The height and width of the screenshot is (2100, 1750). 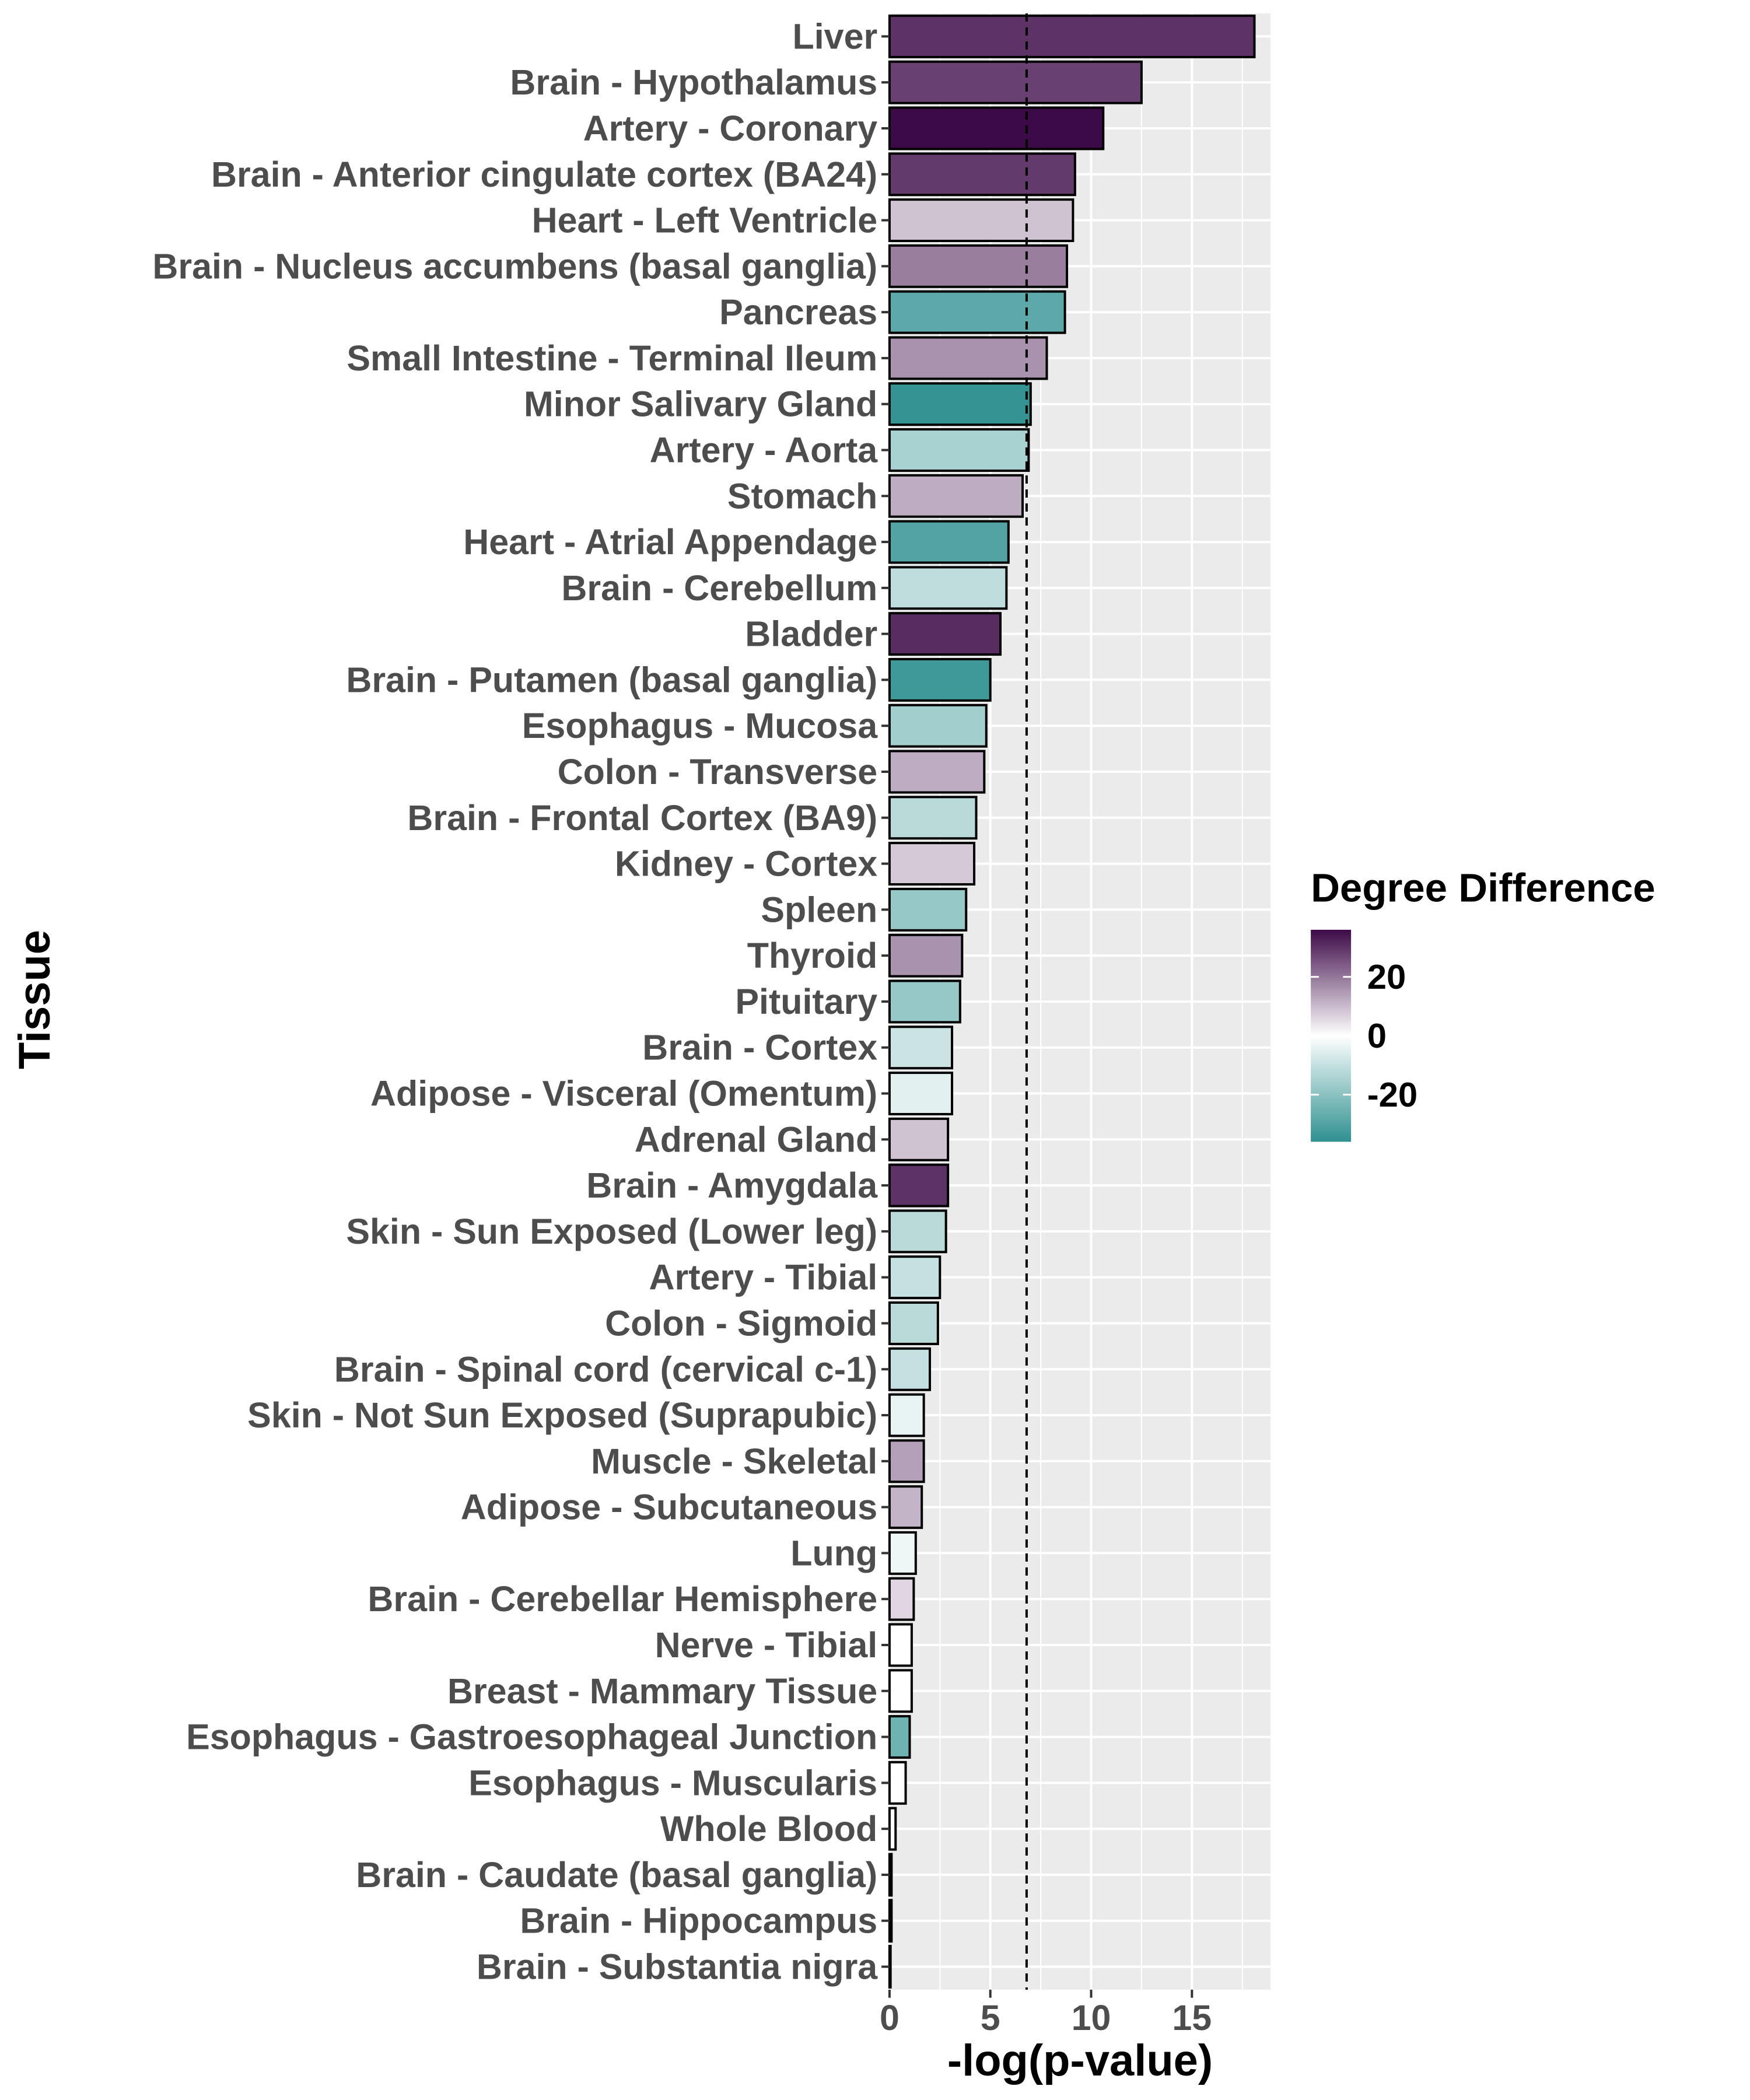 I want to click on y-tick-label: Esophagus - Gastroesophageal Junction, so click(x=531, y=1737).